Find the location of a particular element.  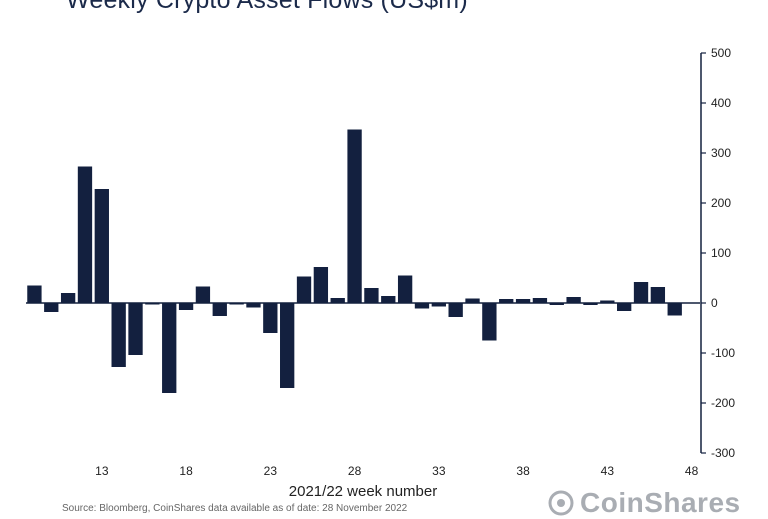

y-tick-label: 400 is located at coordinates (721, 103).